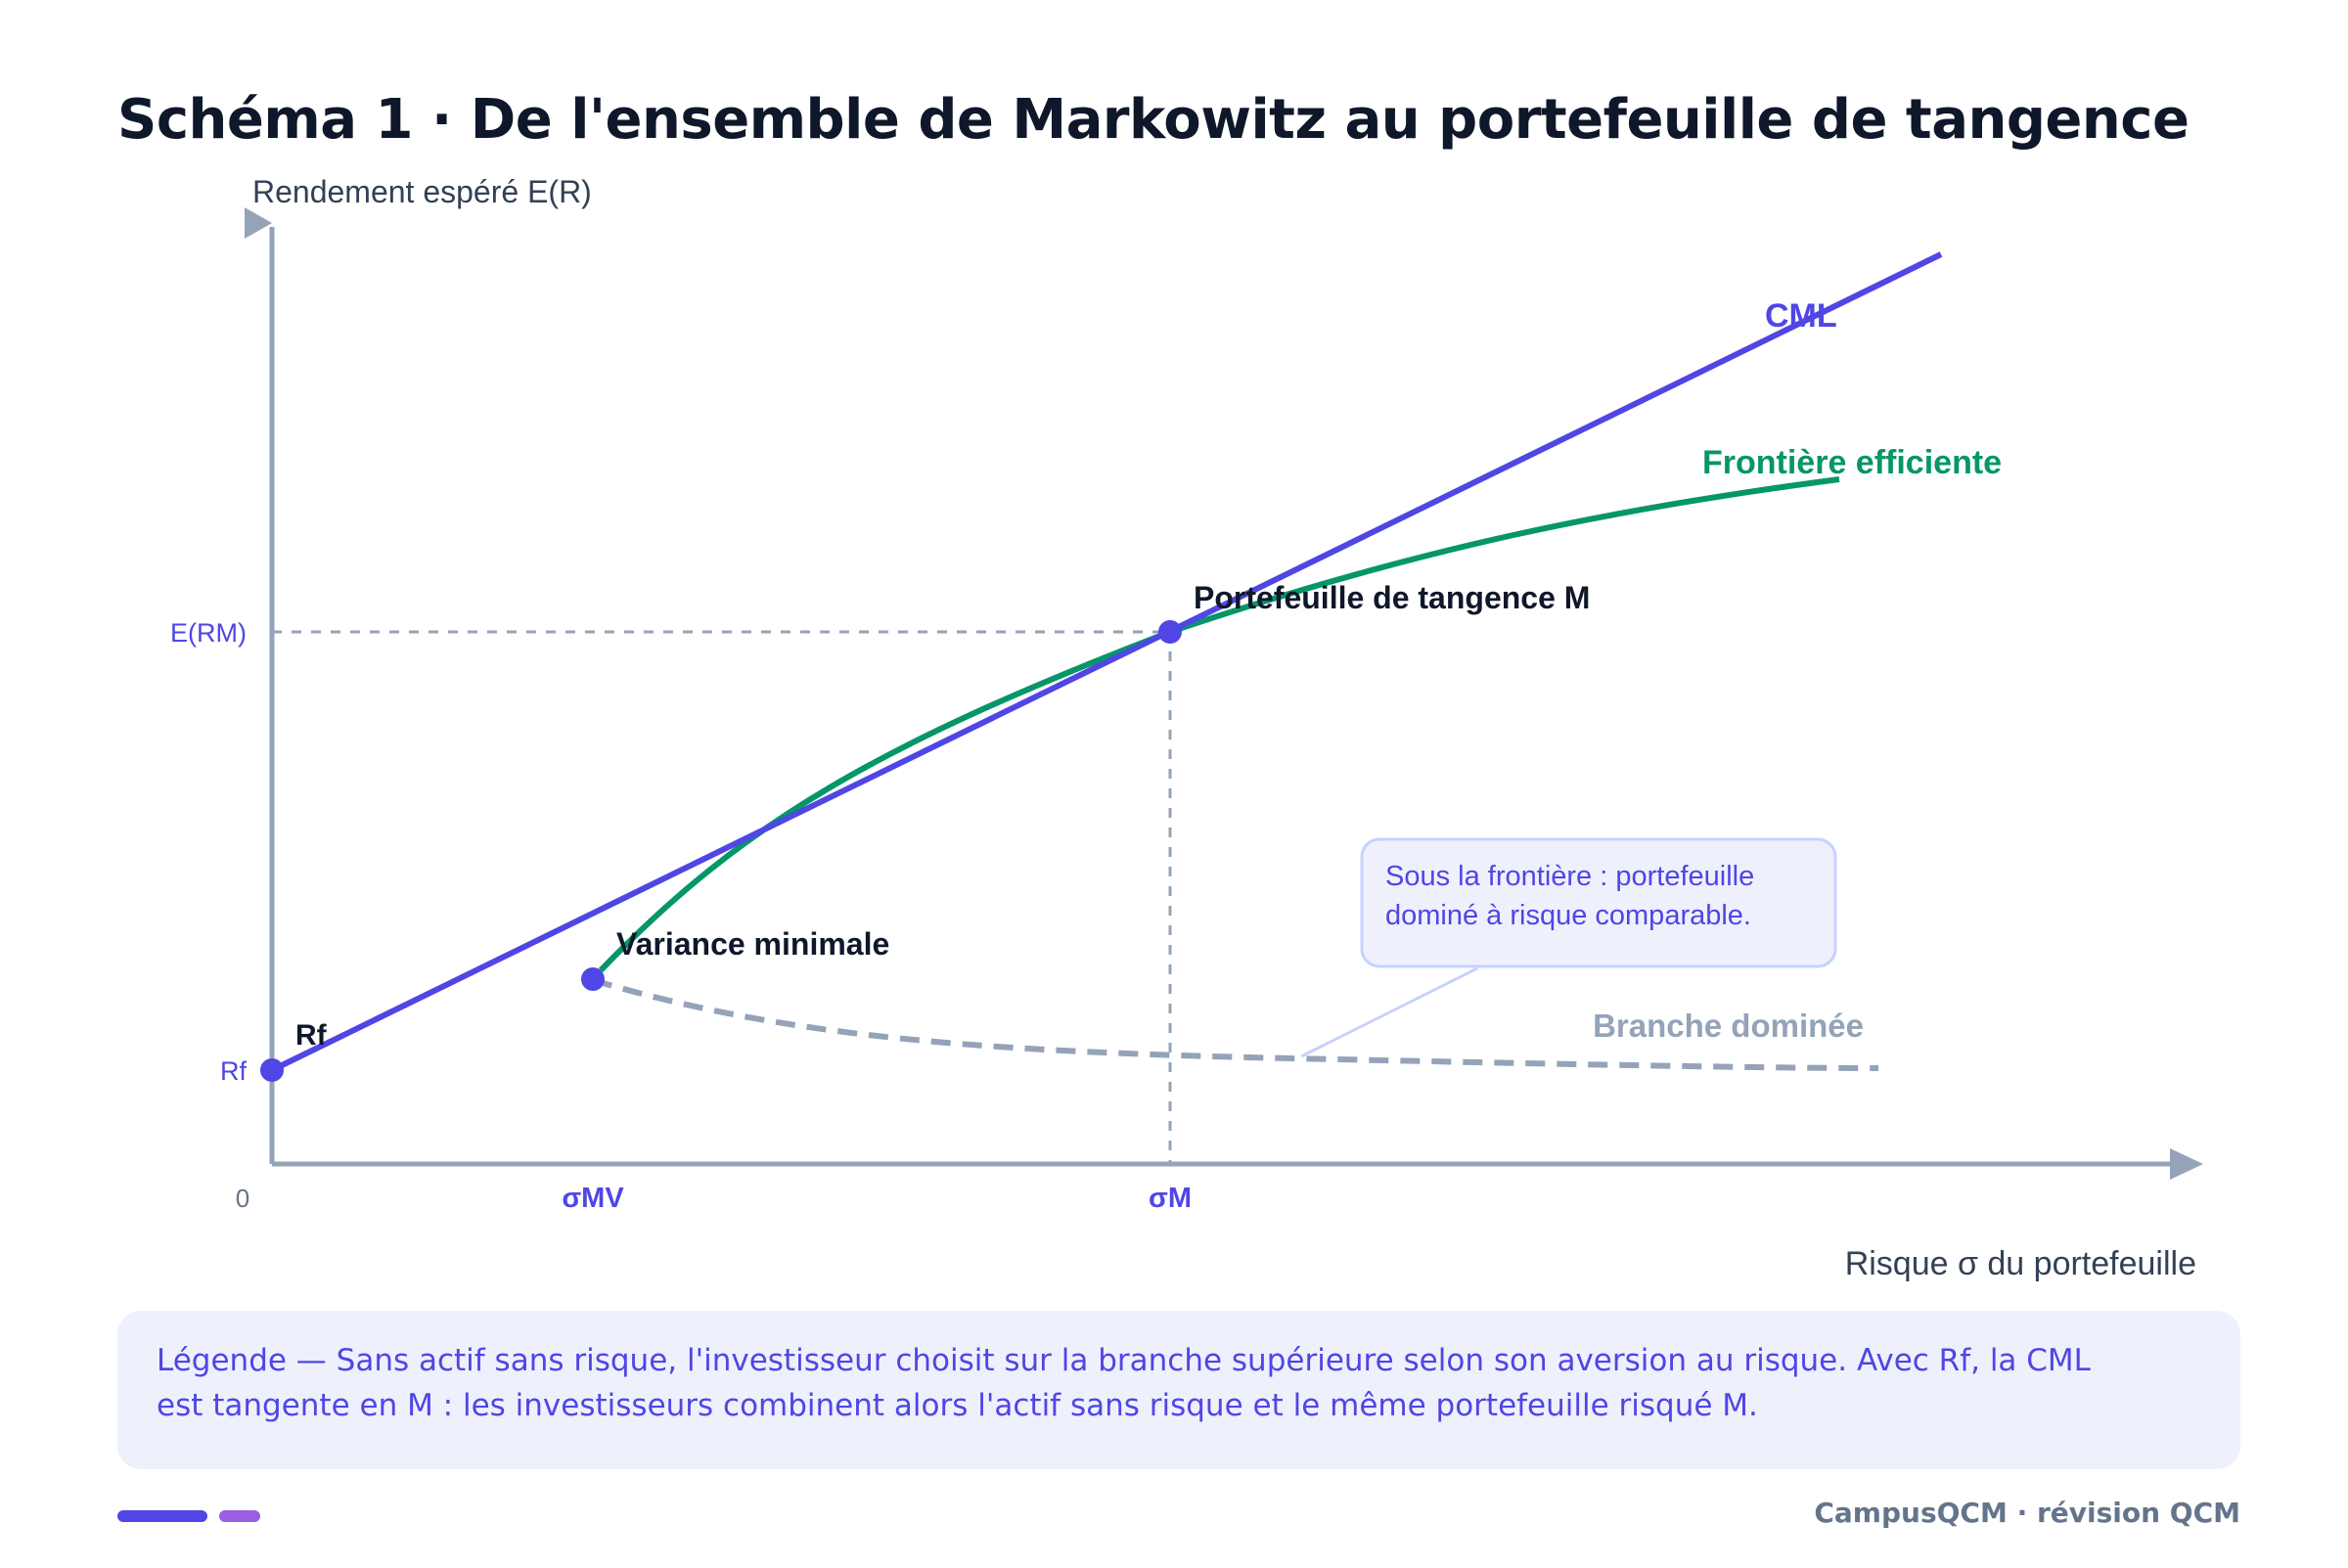 The height and width of the screenshot is (1568, 2348). Describe the element at coordinates (593, 1198) in the screenshot. I see `x-tick-smv: σMV` at that location.